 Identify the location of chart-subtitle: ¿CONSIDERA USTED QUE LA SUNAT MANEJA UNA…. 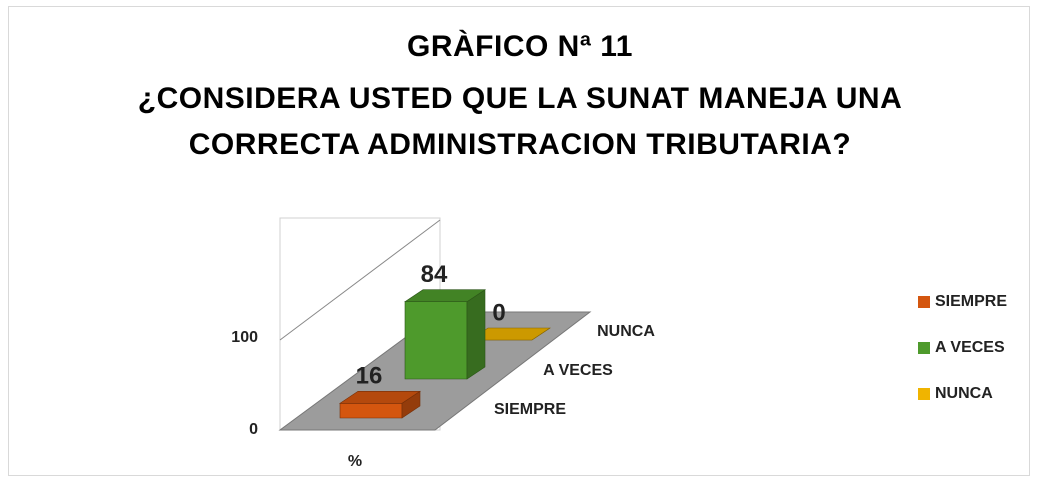
(520, 121).